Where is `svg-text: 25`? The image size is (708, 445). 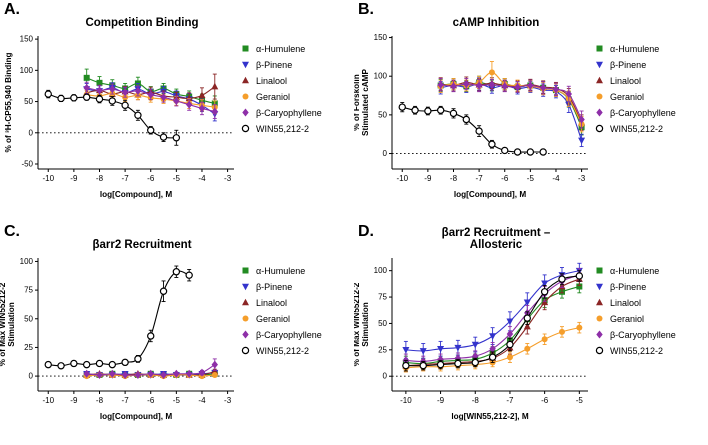 svg-text: 25 is located at coordinates (382, 349).